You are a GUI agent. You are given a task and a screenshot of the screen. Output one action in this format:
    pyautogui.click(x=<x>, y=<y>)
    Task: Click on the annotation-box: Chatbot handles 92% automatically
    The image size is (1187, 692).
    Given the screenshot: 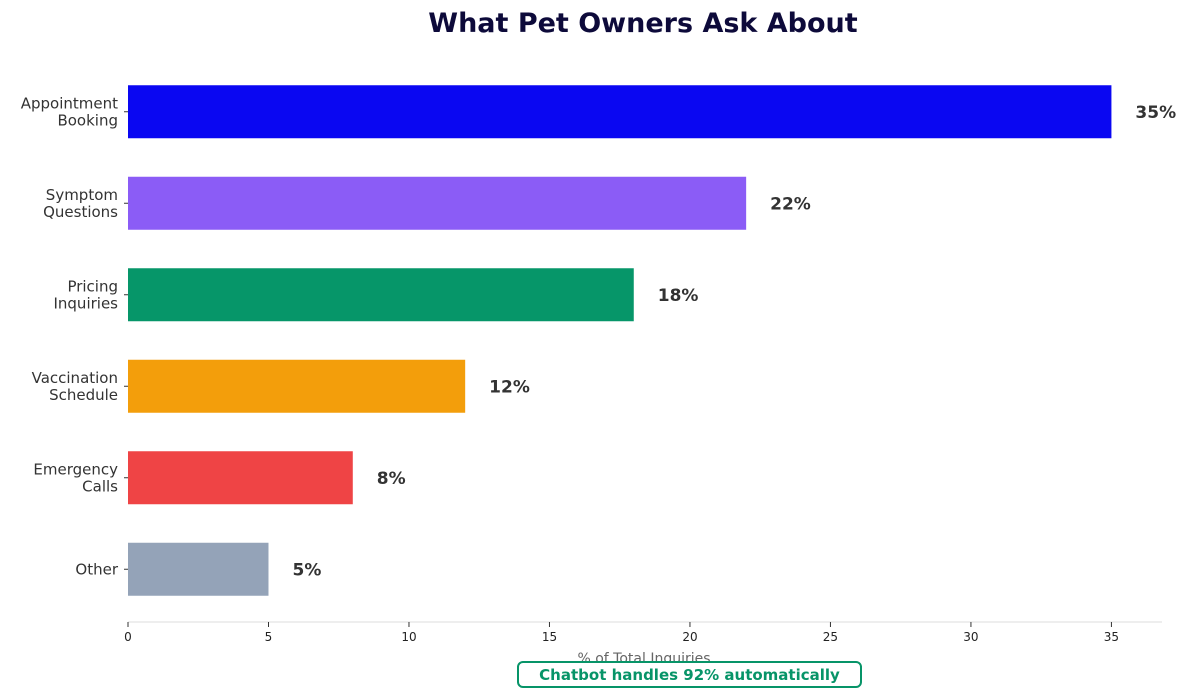 What is the action you would take?
    pyautogui.click(x=689, y=674)
    